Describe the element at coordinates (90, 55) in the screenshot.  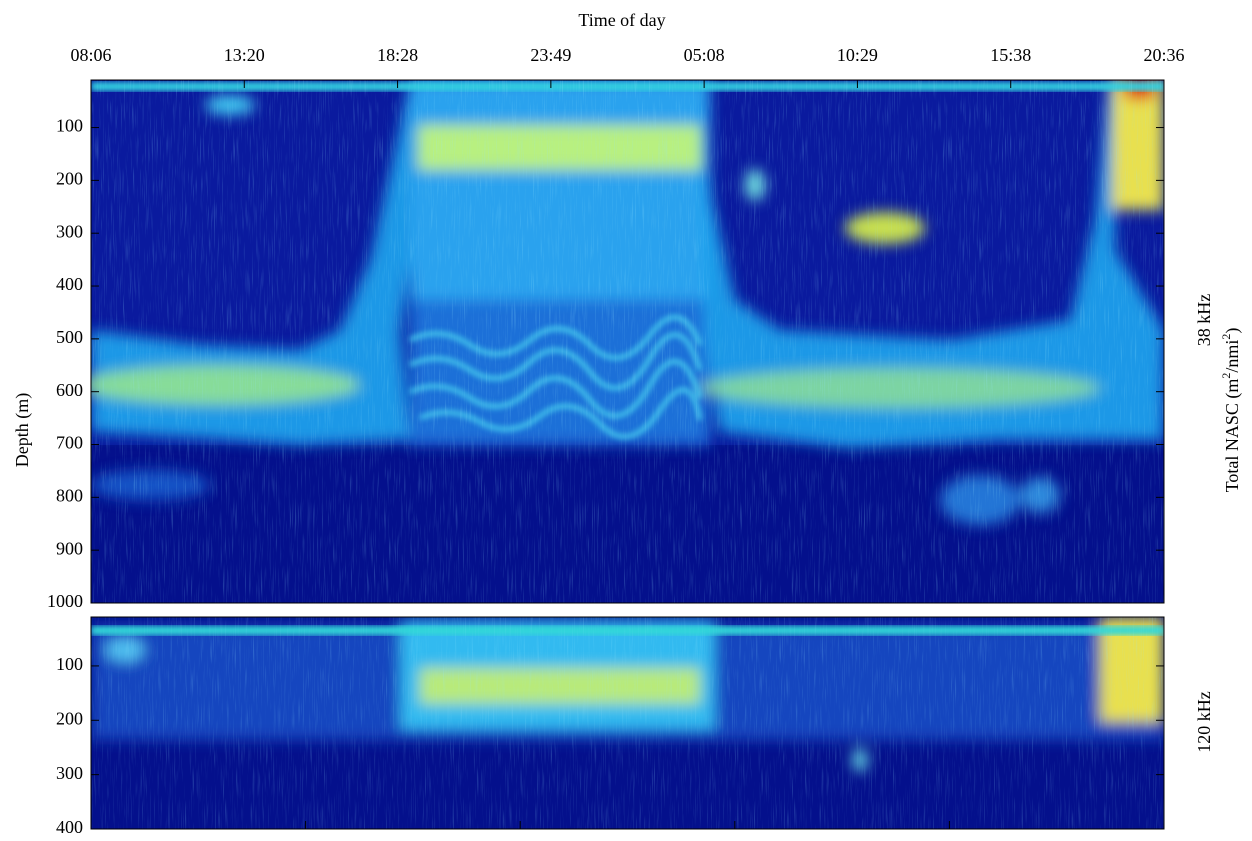
I see `x-tick-label: 08:06` at that location.